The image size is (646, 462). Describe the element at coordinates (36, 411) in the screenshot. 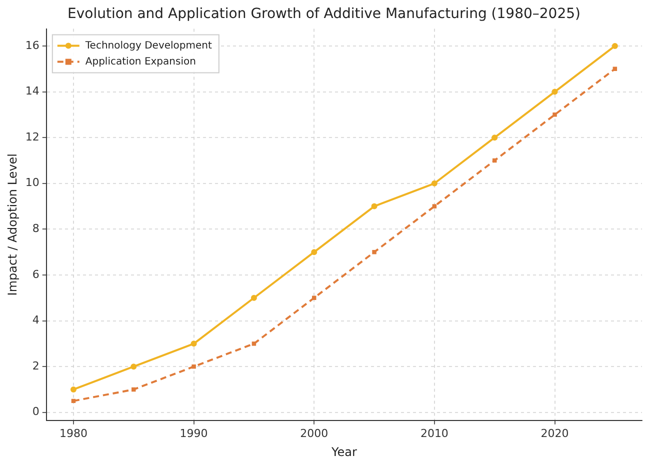

I see `y-tick-label: 0` at that location.